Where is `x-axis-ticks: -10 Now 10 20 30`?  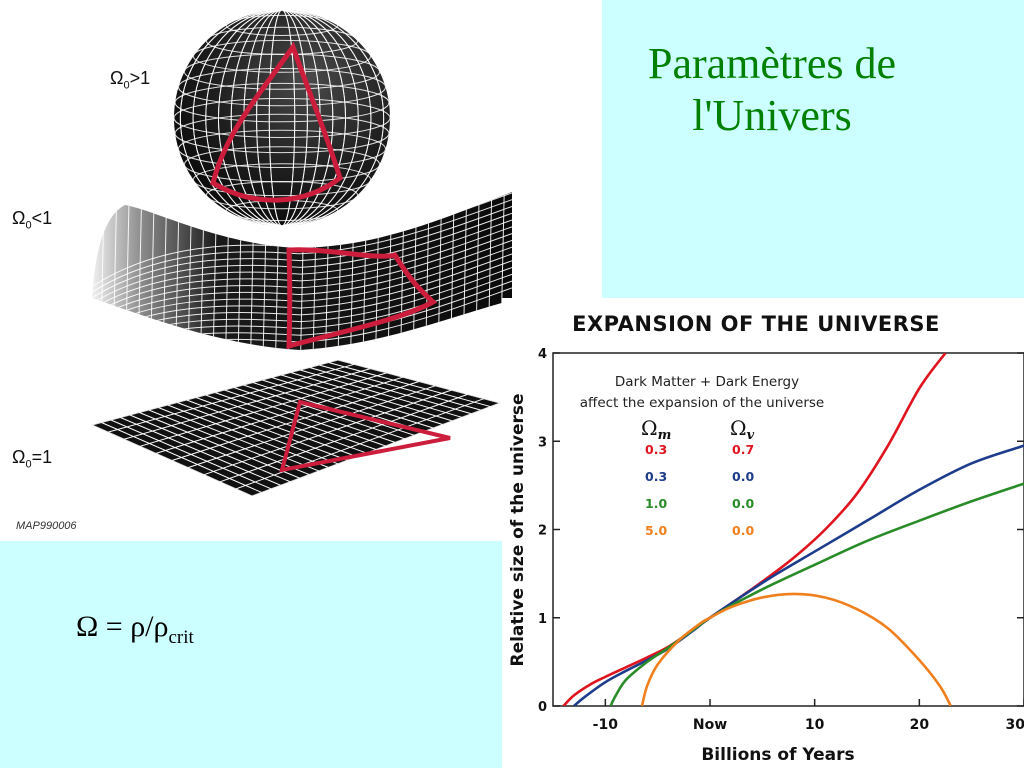
x-axis-ticks: -10 Now 10 20 30 is located at coordinates (808, 716).